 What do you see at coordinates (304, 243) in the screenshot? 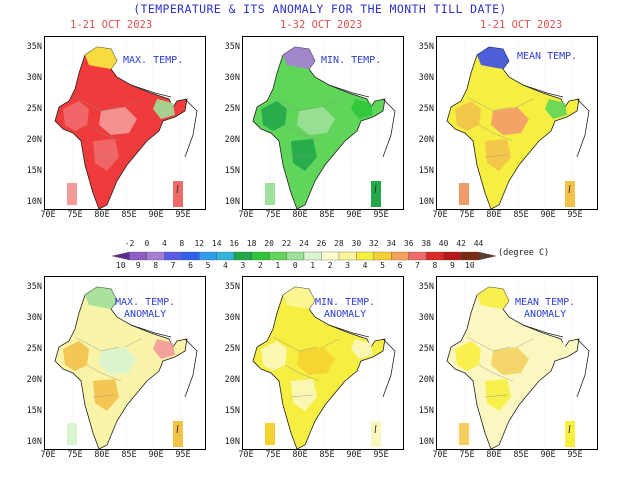
I see `colorbar-temp-label: 24` at bounding box center [304, 243].